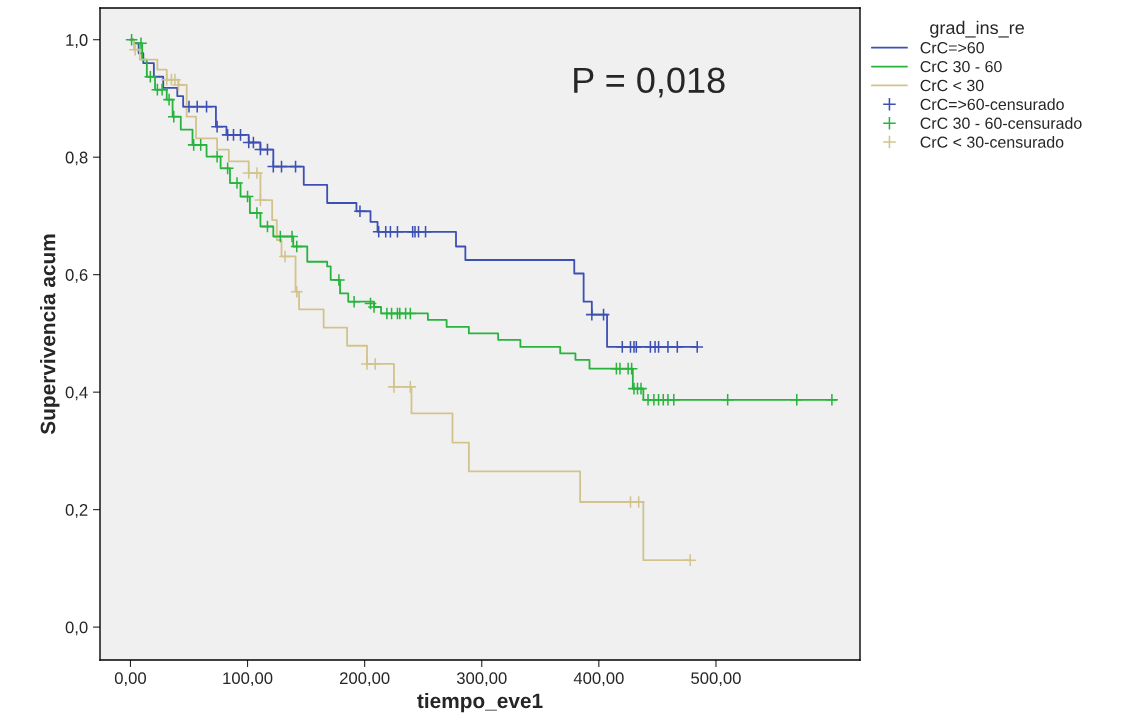 The height and width of the screenshot is (727, 1129). I want to click on legend-label: CrC < 30-censurado, so click(992, 142).